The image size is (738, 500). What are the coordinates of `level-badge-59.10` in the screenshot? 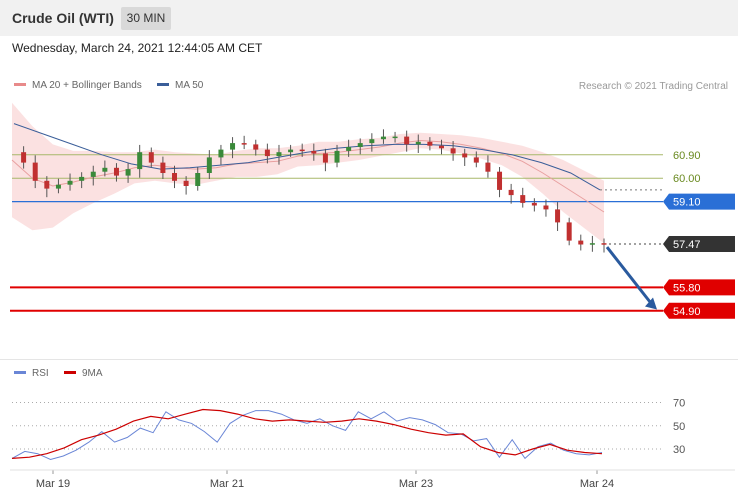 It's located at (699, 201).